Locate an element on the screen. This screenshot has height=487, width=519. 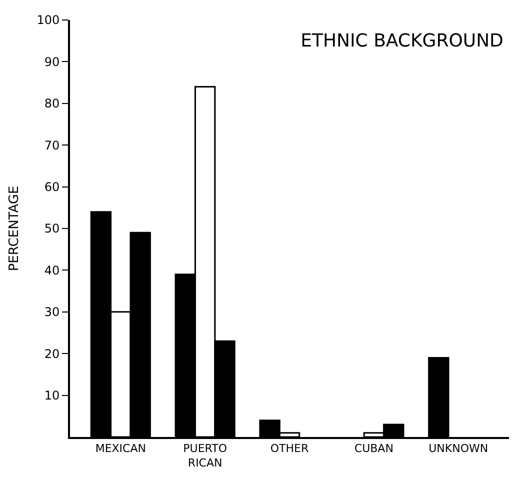
y-tick-label: 10 is located at coordinates (52, 395).